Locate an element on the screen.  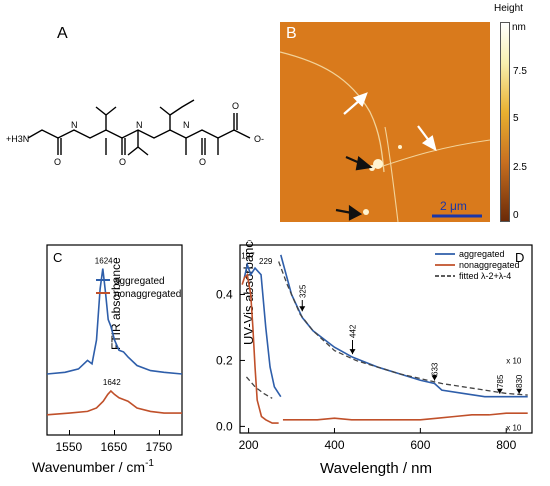
atom-o-4: O is located at coordinates (235, 106).